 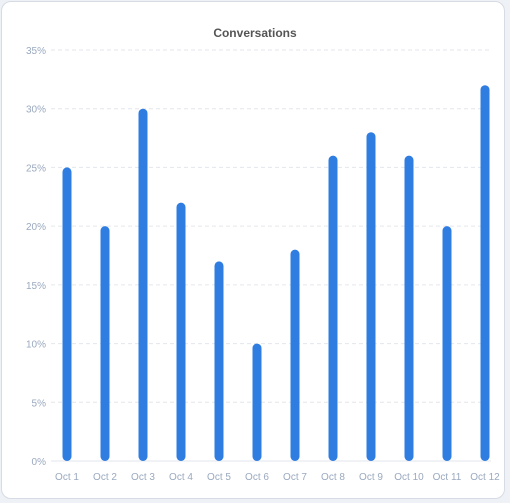 What do you see at coordinates (295, 477) in the screenshot?
I see `x-tick-label: Oct 7` at bounding box center [295, 477].